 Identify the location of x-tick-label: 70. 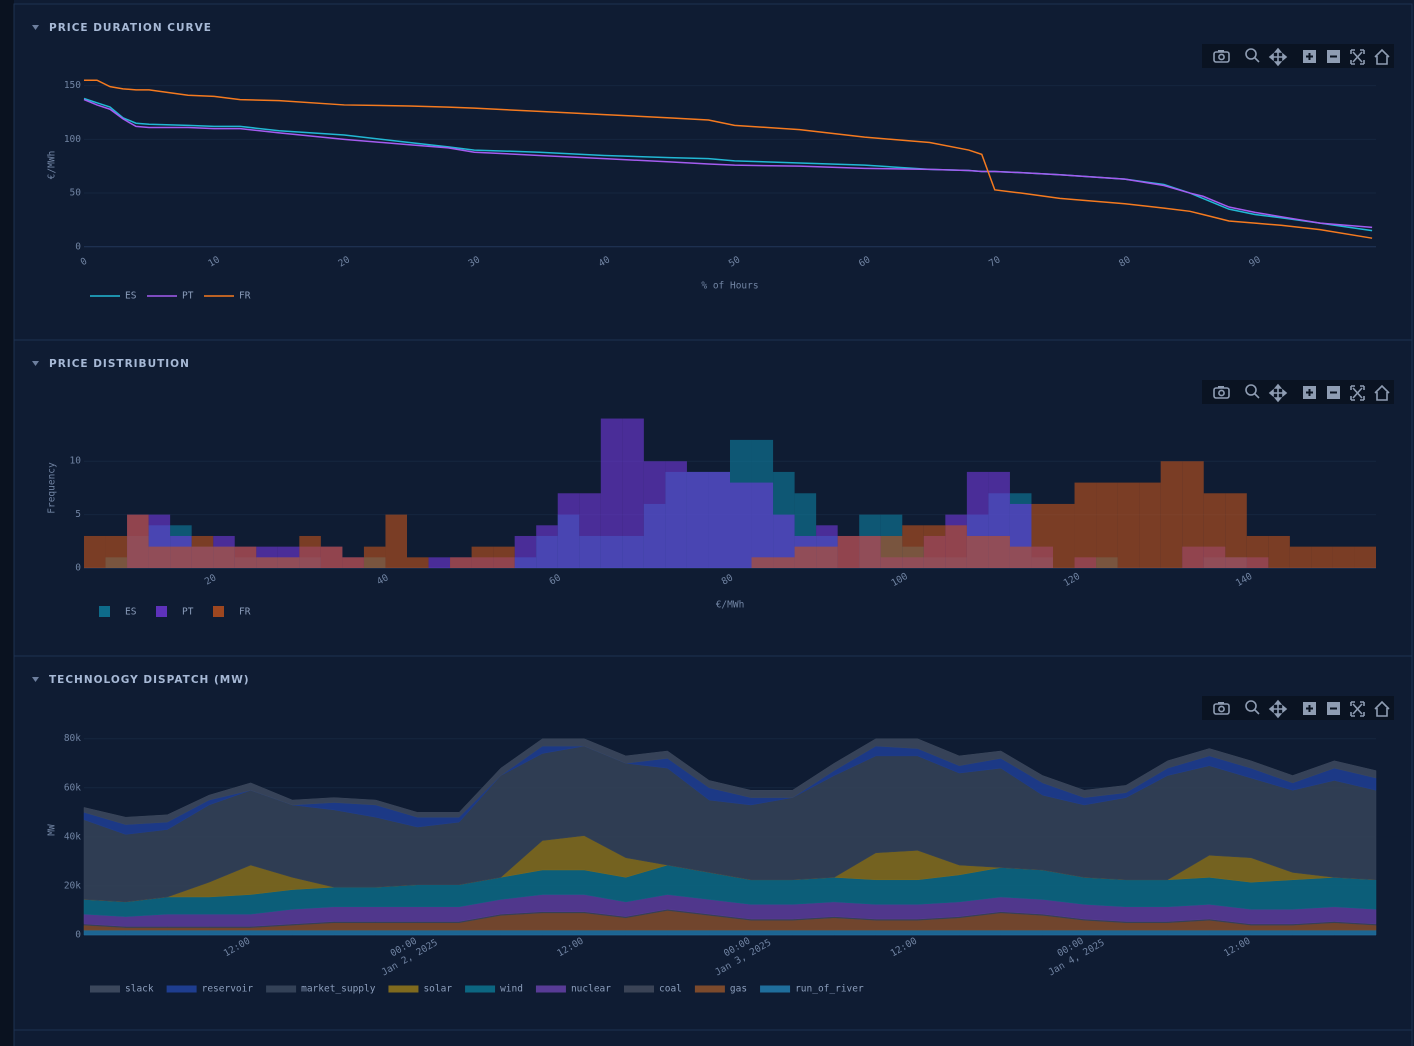
(995, 261).